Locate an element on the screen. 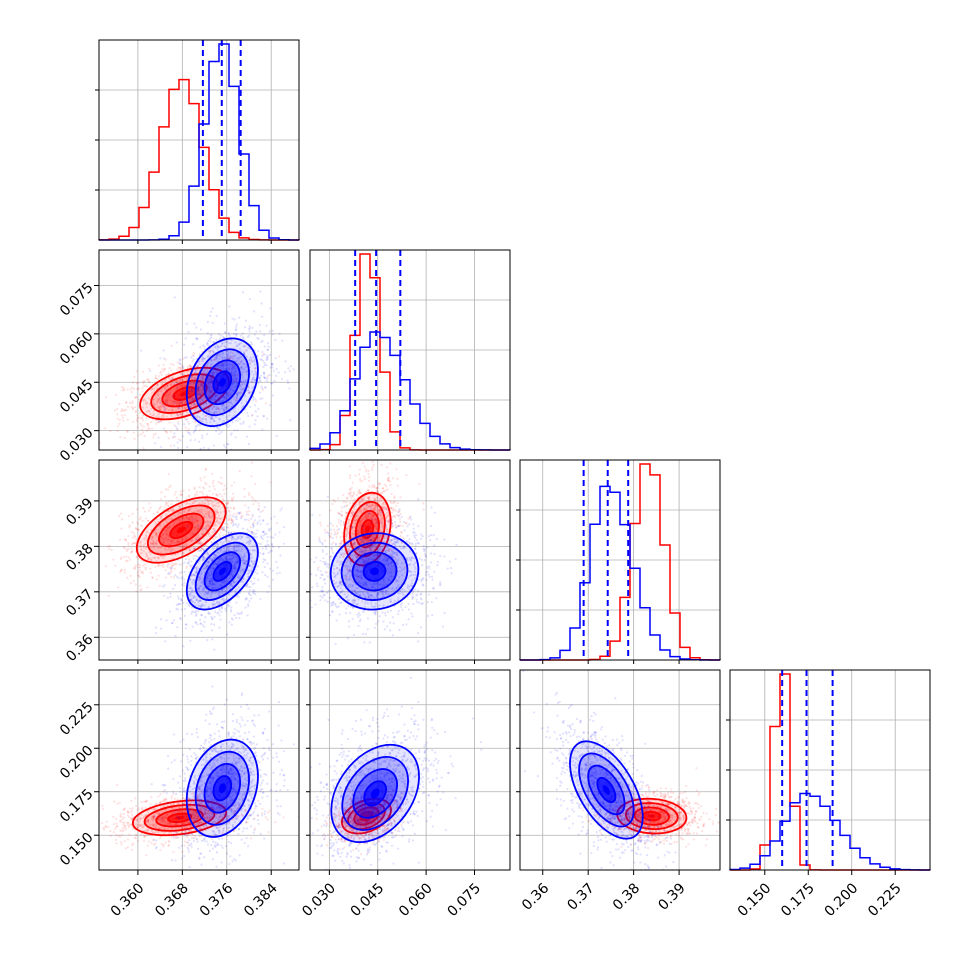 The width and height of the screenshot is (970, 970). joint-panel-p1-p2 is located at coordinates (410, 560).